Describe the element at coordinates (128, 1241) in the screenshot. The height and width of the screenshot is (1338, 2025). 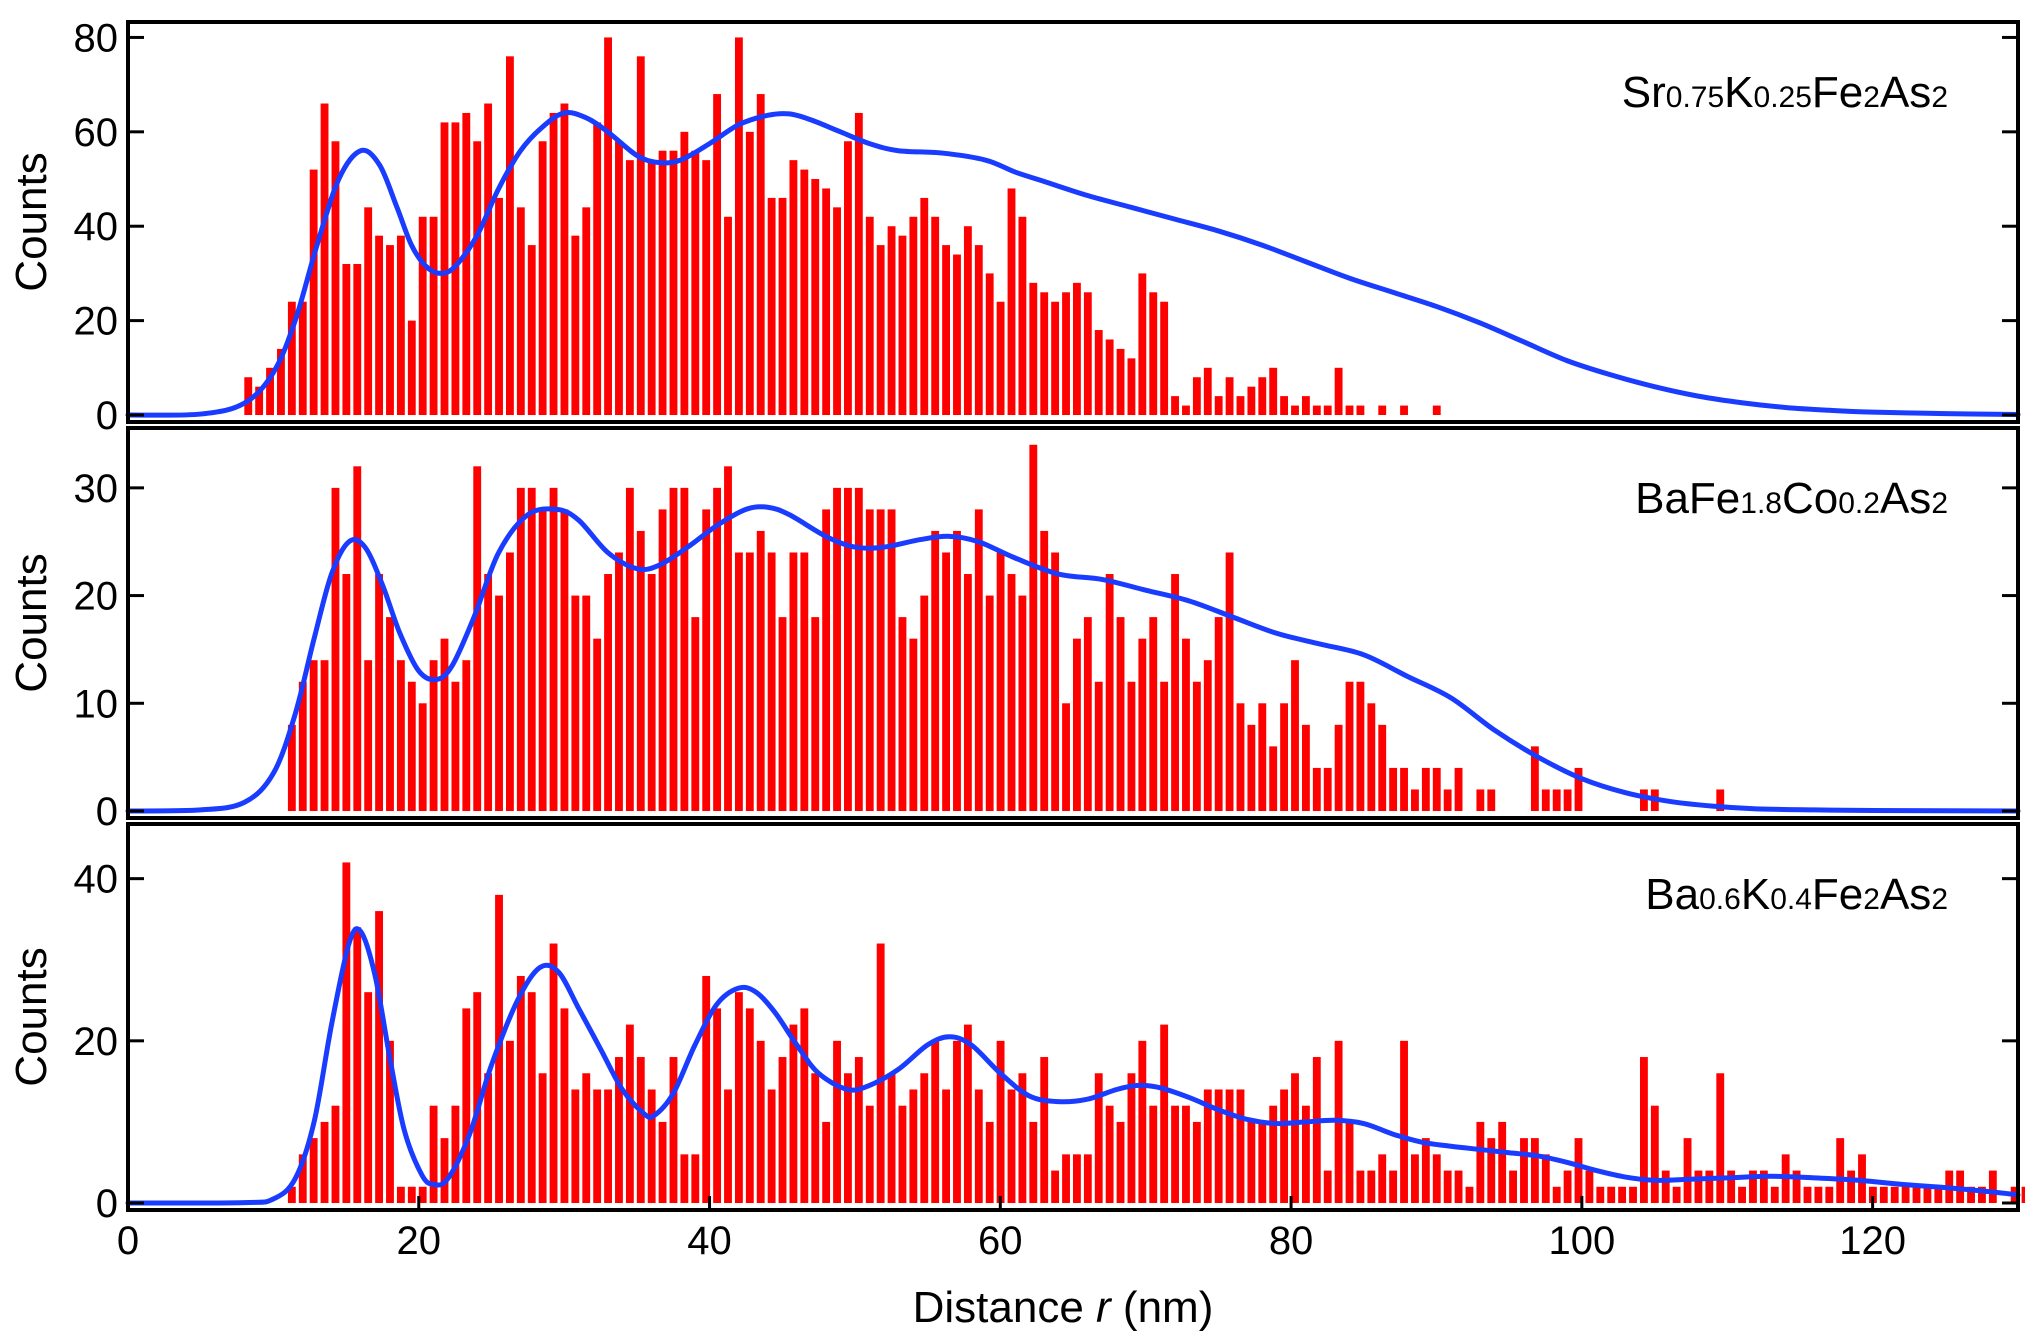
I see `x-tick-label: 0` at that location.